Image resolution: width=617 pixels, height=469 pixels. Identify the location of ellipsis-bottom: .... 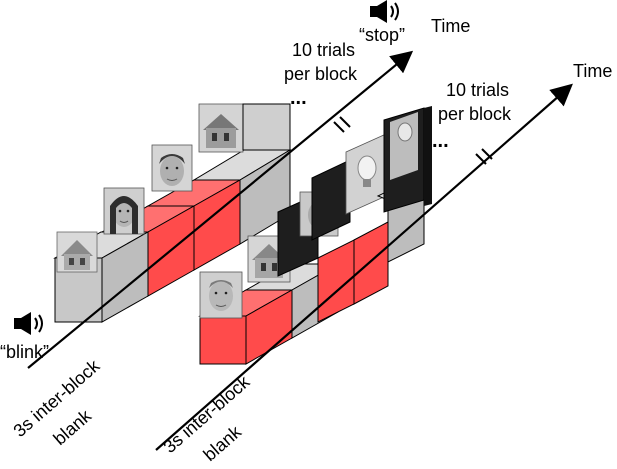
(440, 141).